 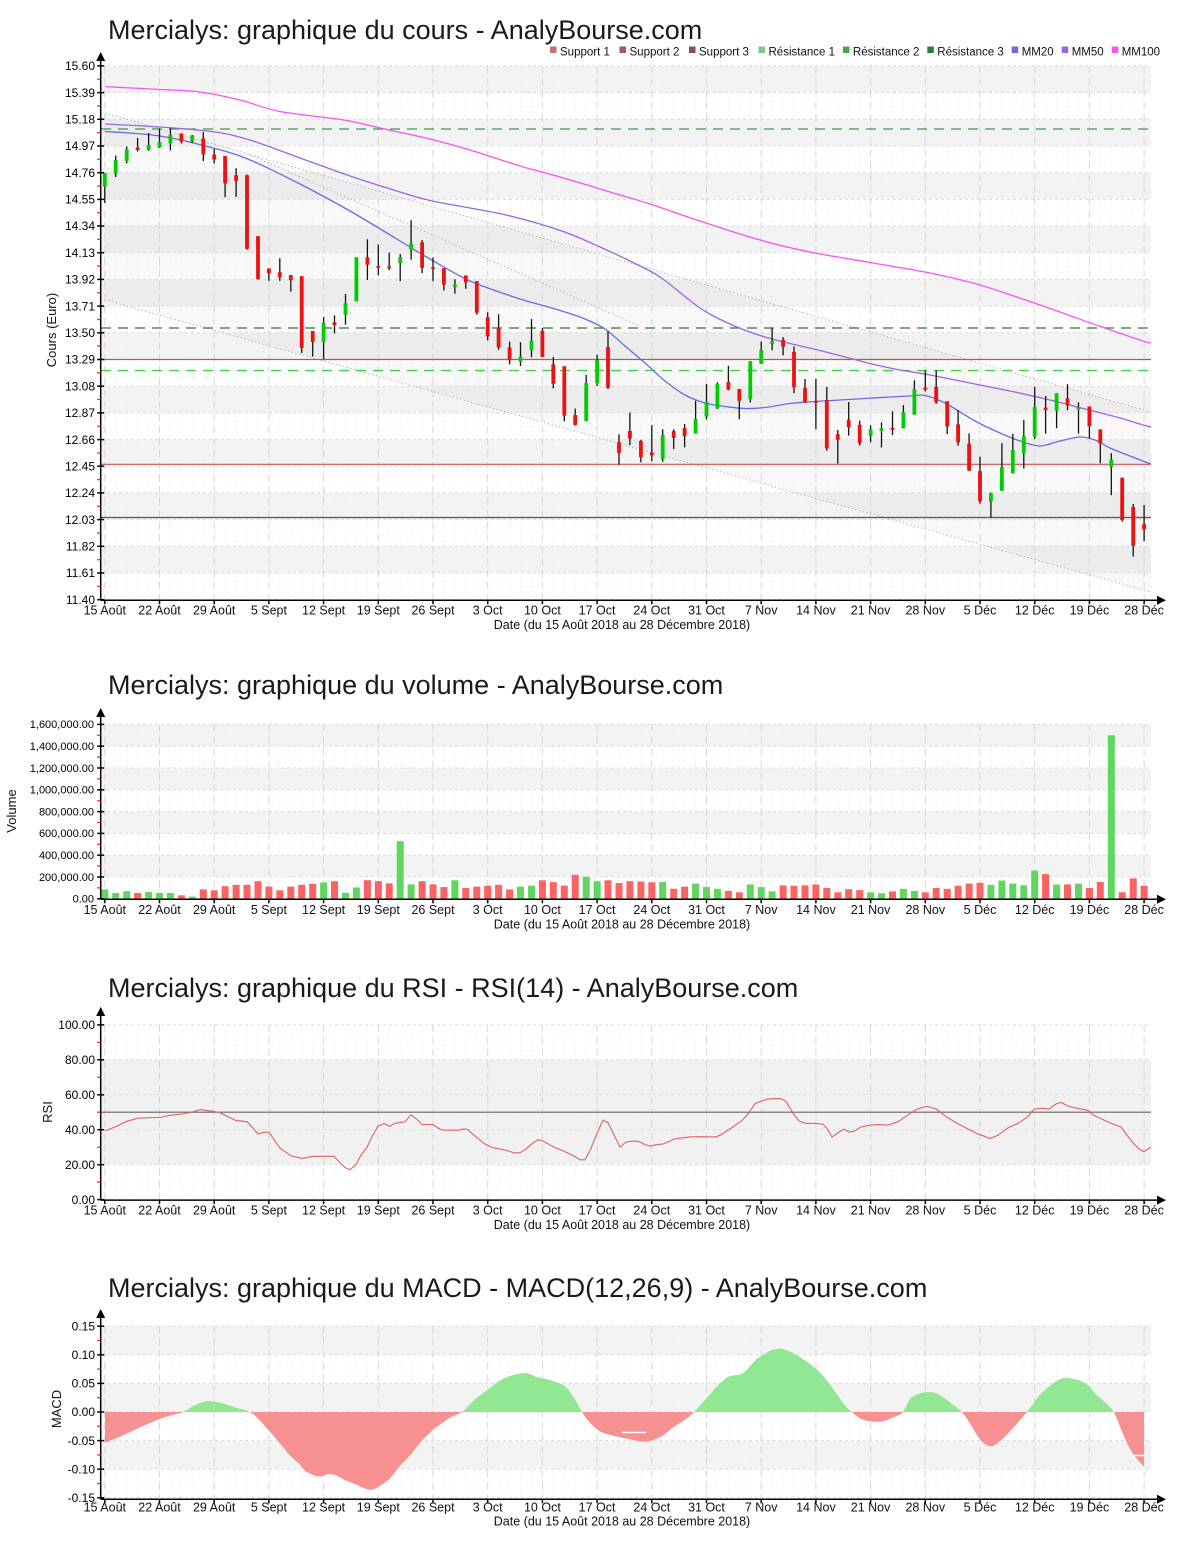 I want to click on svg-text: 14.13, so click(x=80, y=253).